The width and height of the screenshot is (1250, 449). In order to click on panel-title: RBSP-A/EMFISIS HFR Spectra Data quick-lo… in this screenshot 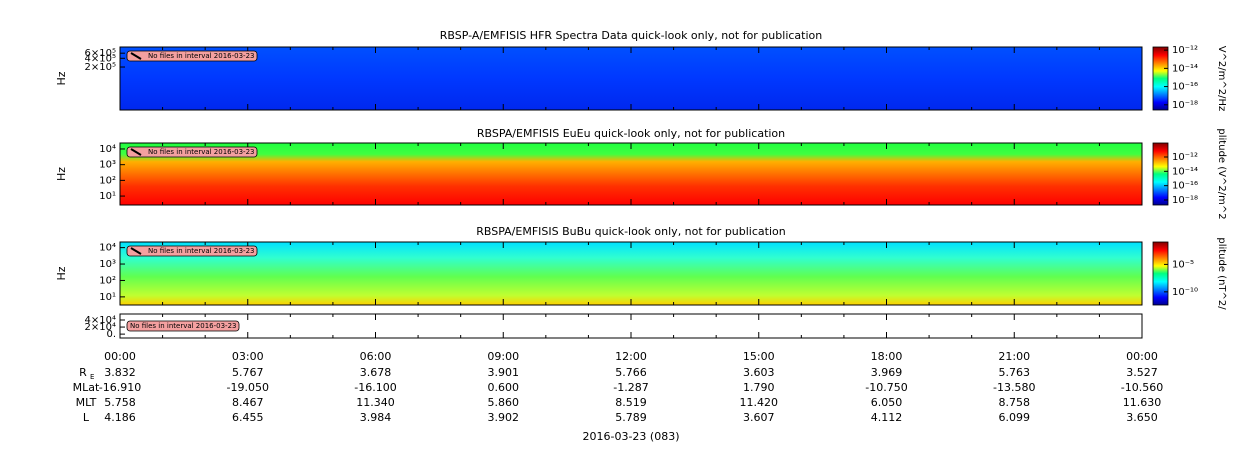, I will do `click(631, 35)`.